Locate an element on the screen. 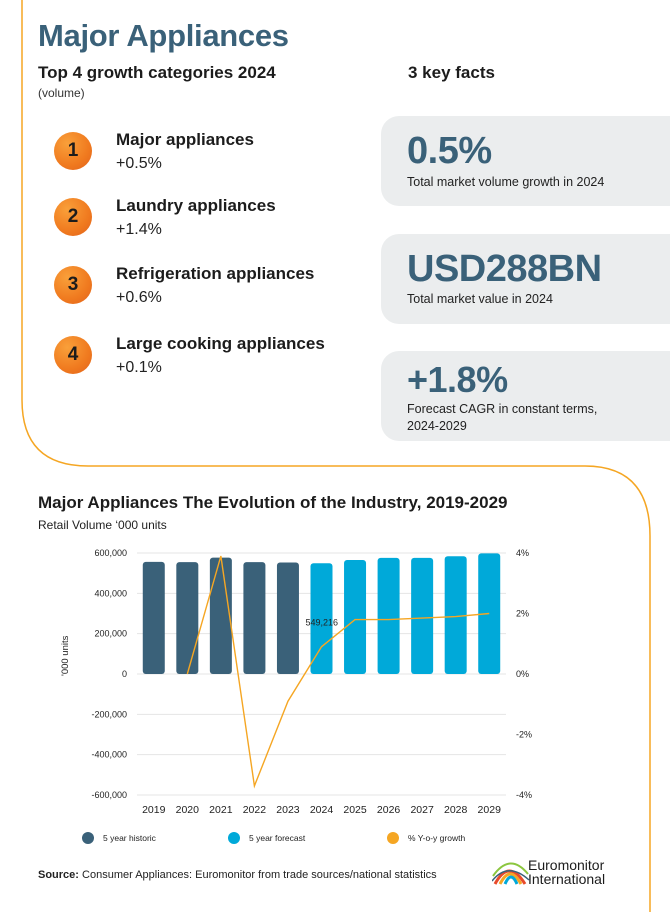 The image size is (670, 912). y-tick-label: 600,000 is located at coordinates (110, 553).